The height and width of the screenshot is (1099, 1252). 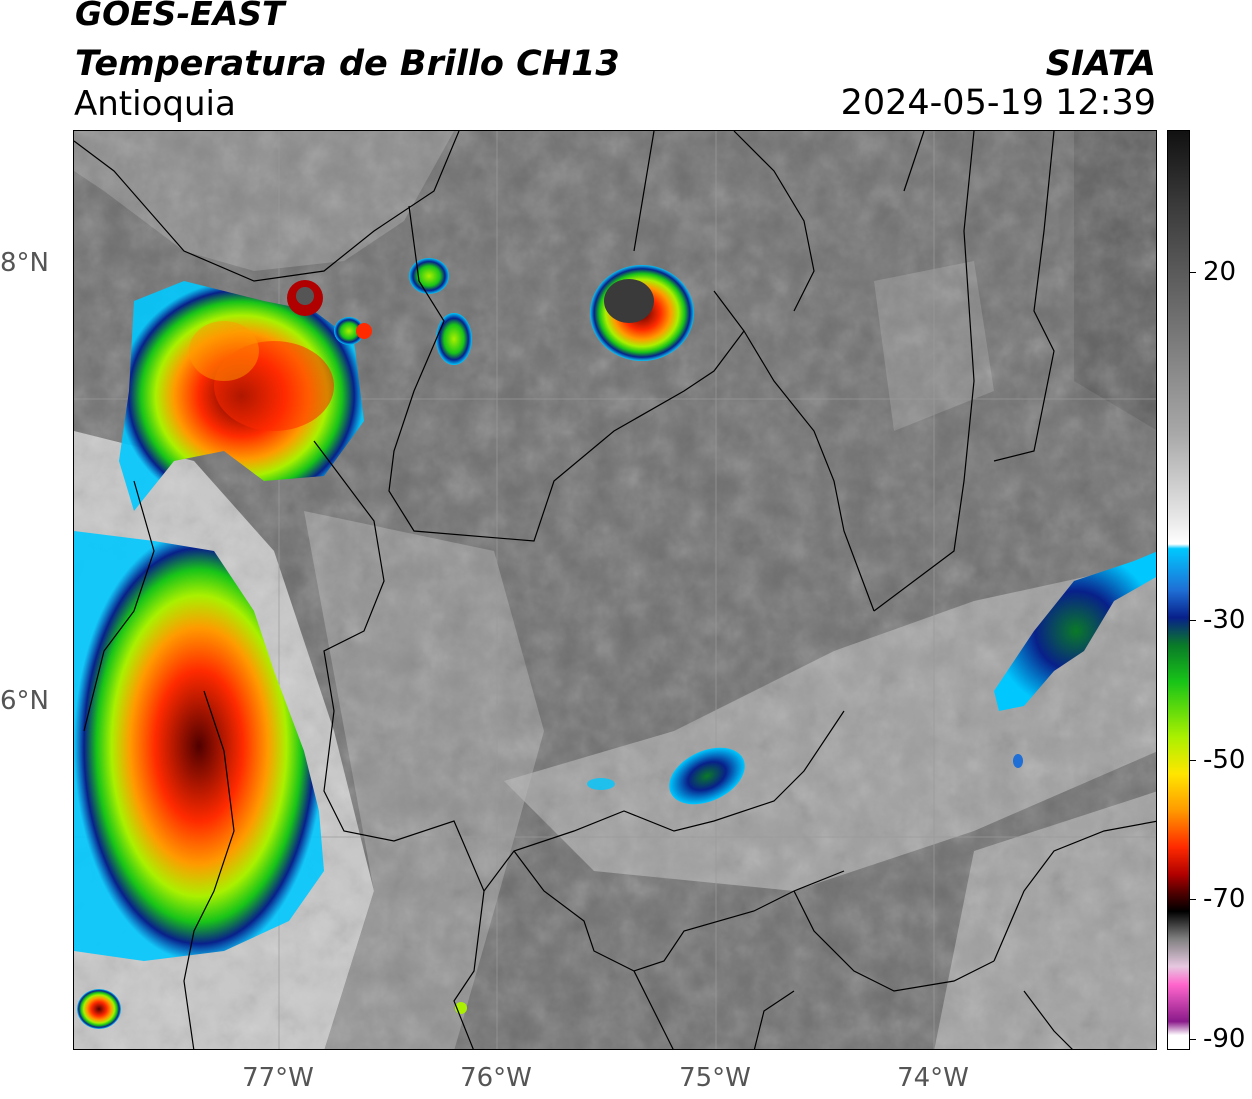 What do you see at coordinates (347, 64) in the screenshot?
I see `product-title: Temperatura de Brillo CH13` at bounding box center [347, 64].